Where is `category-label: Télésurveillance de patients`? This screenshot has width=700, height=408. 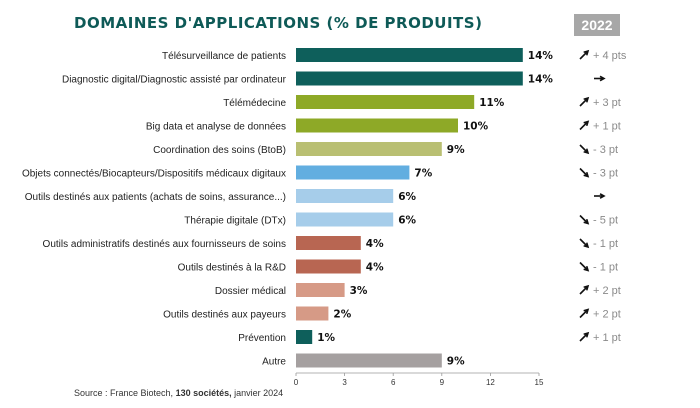 category-label: Télésurveillance de patients is located at coordinates (224, 56).